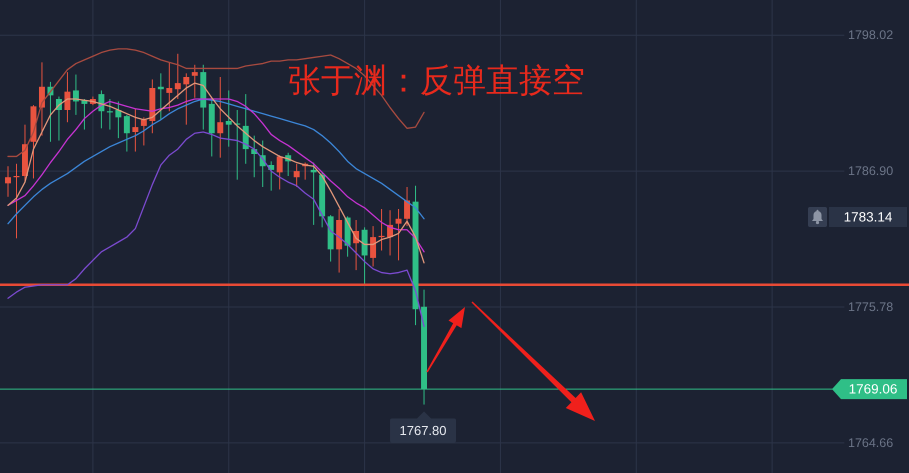  Describe the element at coordinates (871, 443) in the screenshot. I see `y-tick-label: 1764.66` at that location.